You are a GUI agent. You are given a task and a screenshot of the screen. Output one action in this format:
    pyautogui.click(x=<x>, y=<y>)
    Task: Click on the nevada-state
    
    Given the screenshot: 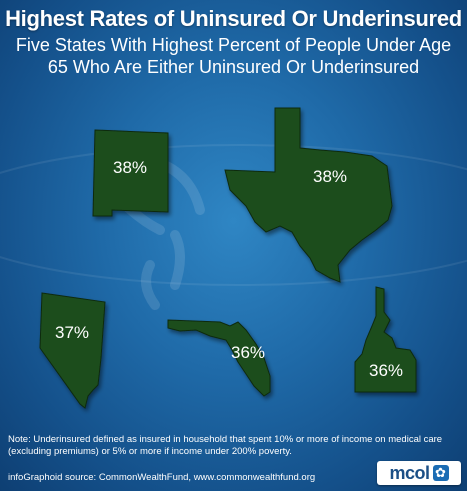 What is the action you would take?
    pyautogui.click(x=72, y=350)
    